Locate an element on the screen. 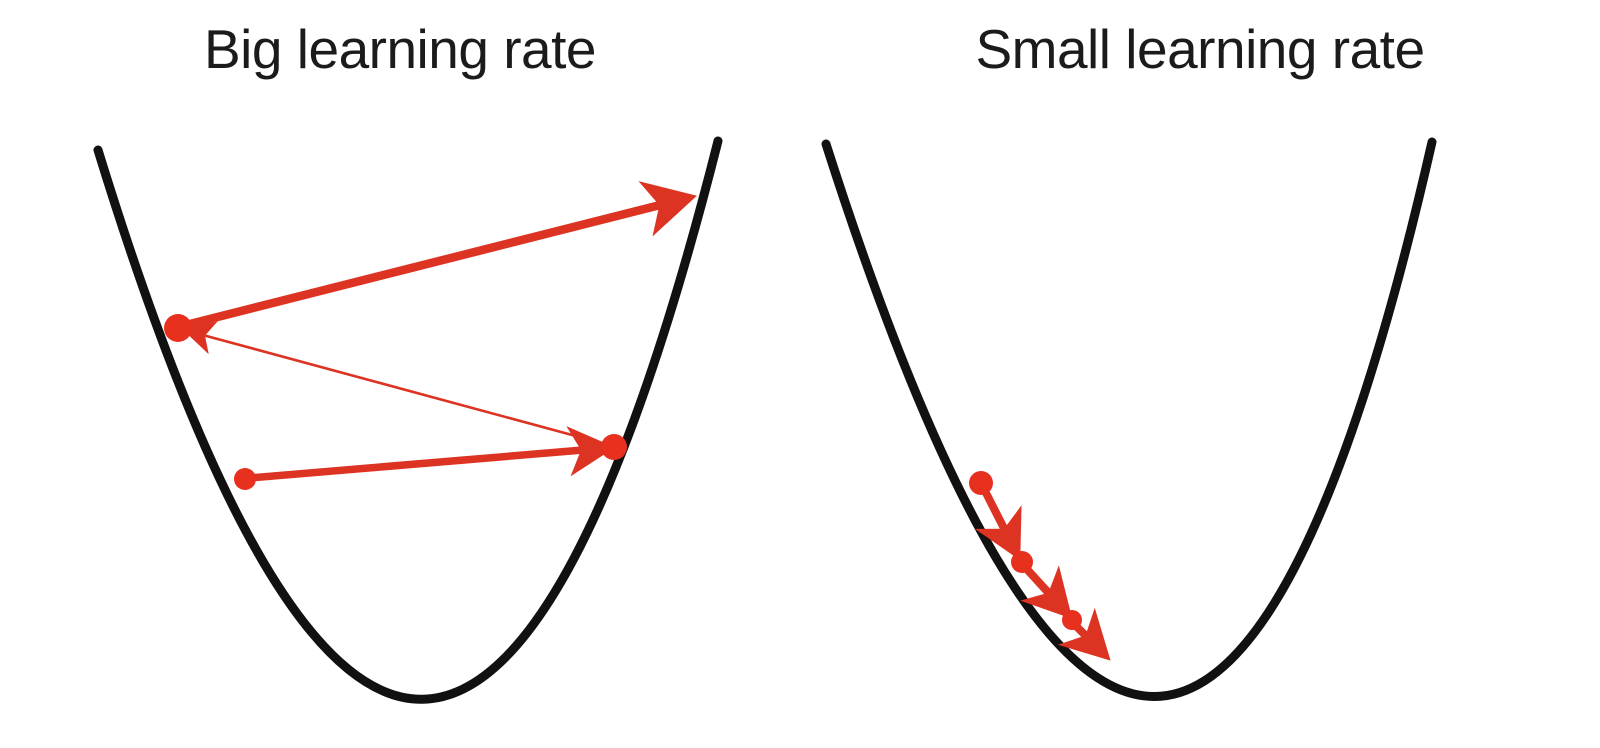  panel-title-big-learning-rate: Big learning rate is located at coordinates (400, 49).